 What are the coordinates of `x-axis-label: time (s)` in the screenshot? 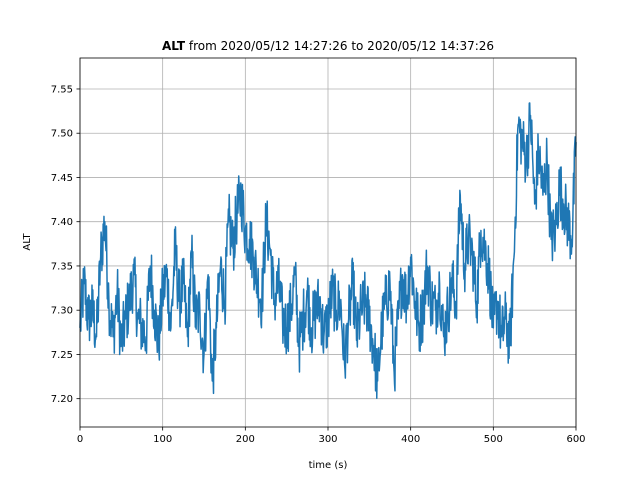 It's located at (328, 465).